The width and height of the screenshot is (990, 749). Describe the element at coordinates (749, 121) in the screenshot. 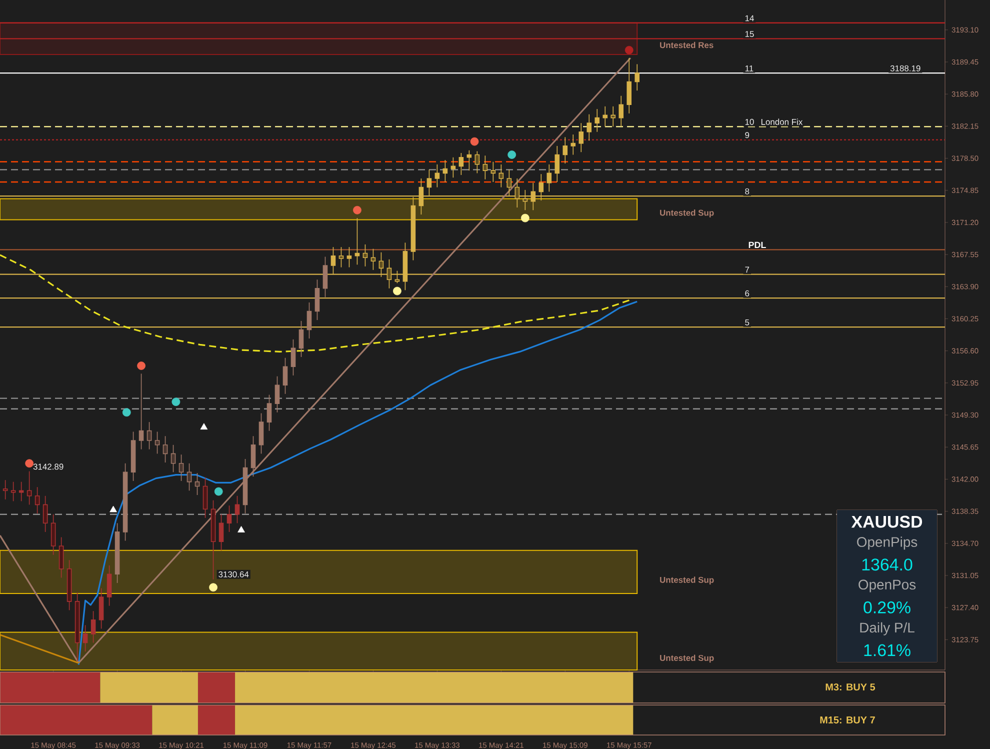

I see `annotation: 10` at that location.